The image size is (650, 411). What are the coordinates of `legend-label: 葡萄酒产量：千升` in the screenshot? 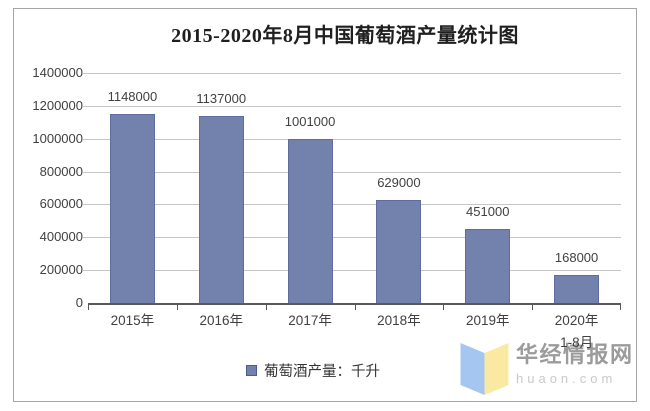 It's located at (322, 372).